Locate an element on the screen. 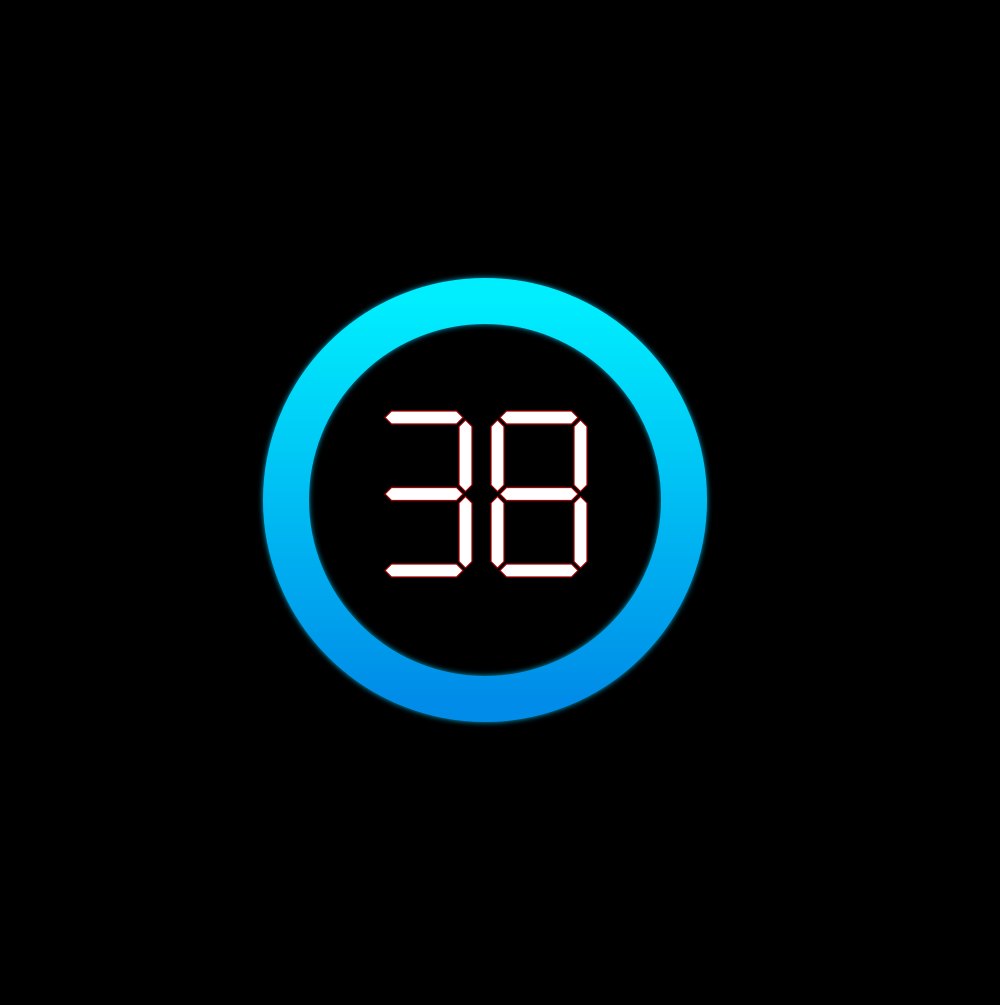 This screenshot has width=1000, height=1005. segment-top-left is located at coordinates (497, 456).